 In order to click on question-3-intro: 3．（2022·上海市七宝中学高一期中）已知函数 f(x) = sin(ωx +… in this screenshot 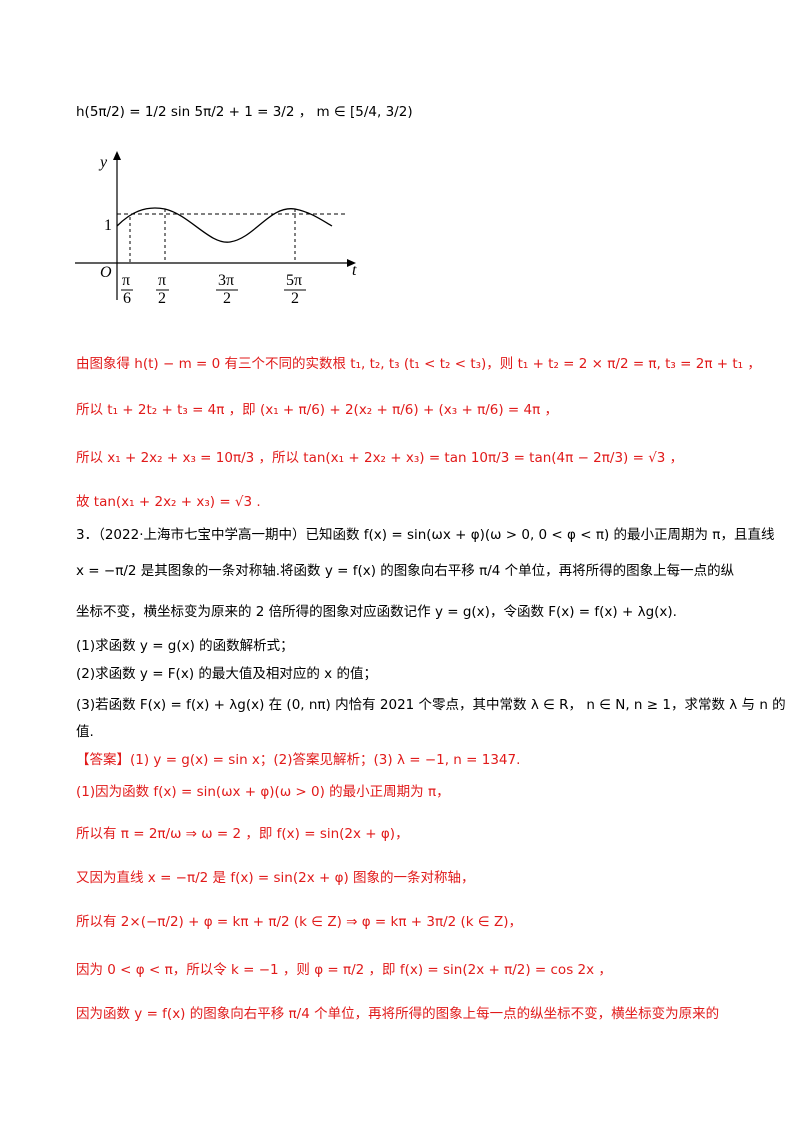, I will do `click(425, 535)`.